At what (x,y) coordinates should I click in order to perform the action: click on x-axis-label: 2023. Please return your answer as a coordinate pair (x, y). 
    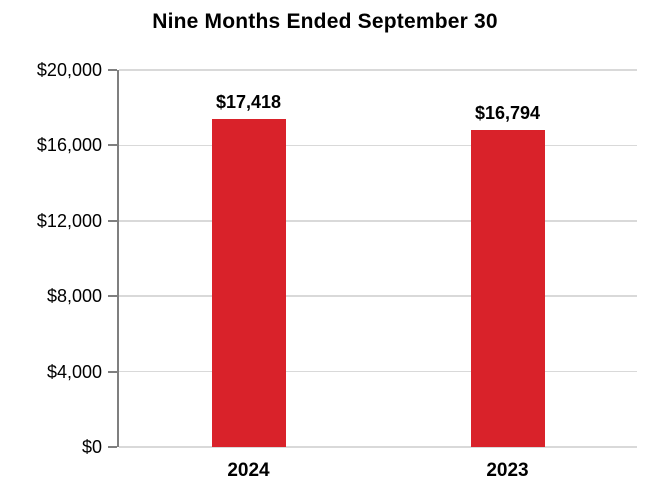
    Looking at the image, I should click on (507, 470).